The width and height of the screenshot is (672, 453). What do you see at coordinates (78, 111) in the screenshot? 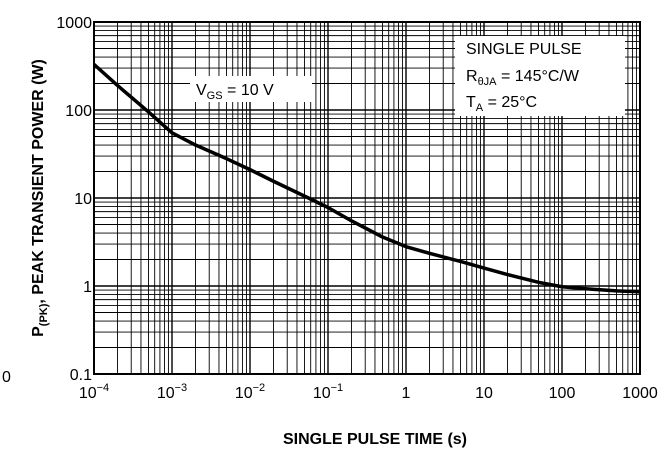
I see `y-tick-label: 100` at bounding box center [78, 111].